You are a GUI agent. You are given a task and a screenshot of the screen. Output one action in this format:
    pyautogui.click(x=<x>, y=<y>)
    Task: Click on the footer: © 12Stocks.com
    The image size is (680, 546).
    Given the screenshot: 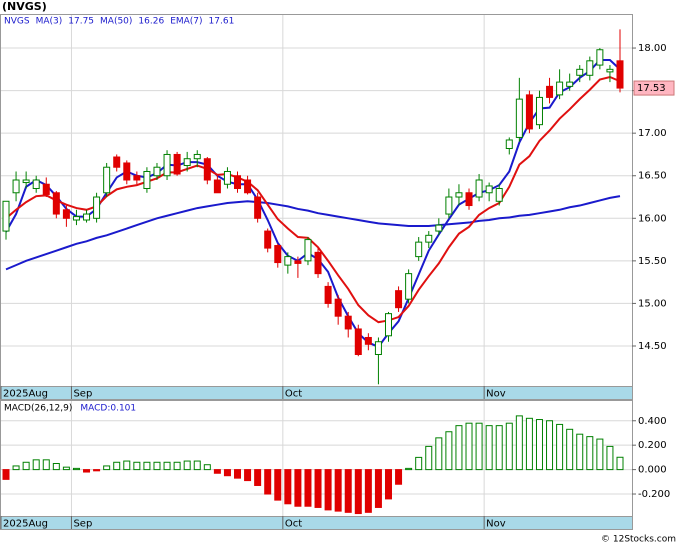 What is the action you would take?
    pyautogui.click(x=638, y=540)
    